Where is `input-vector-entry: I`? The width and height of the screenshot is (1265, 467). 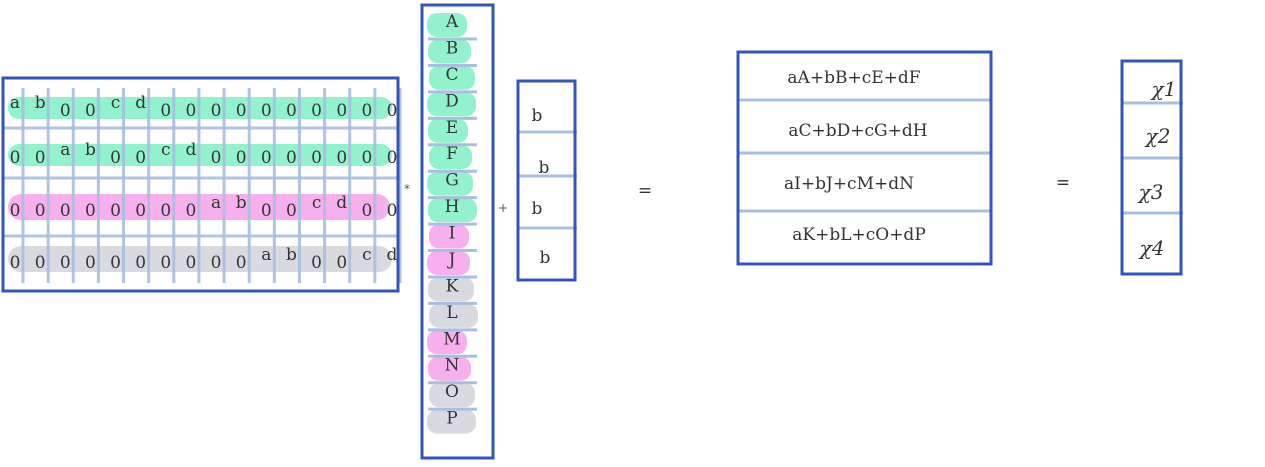 input-vector-entry: I is located at coordinates (452, 234).